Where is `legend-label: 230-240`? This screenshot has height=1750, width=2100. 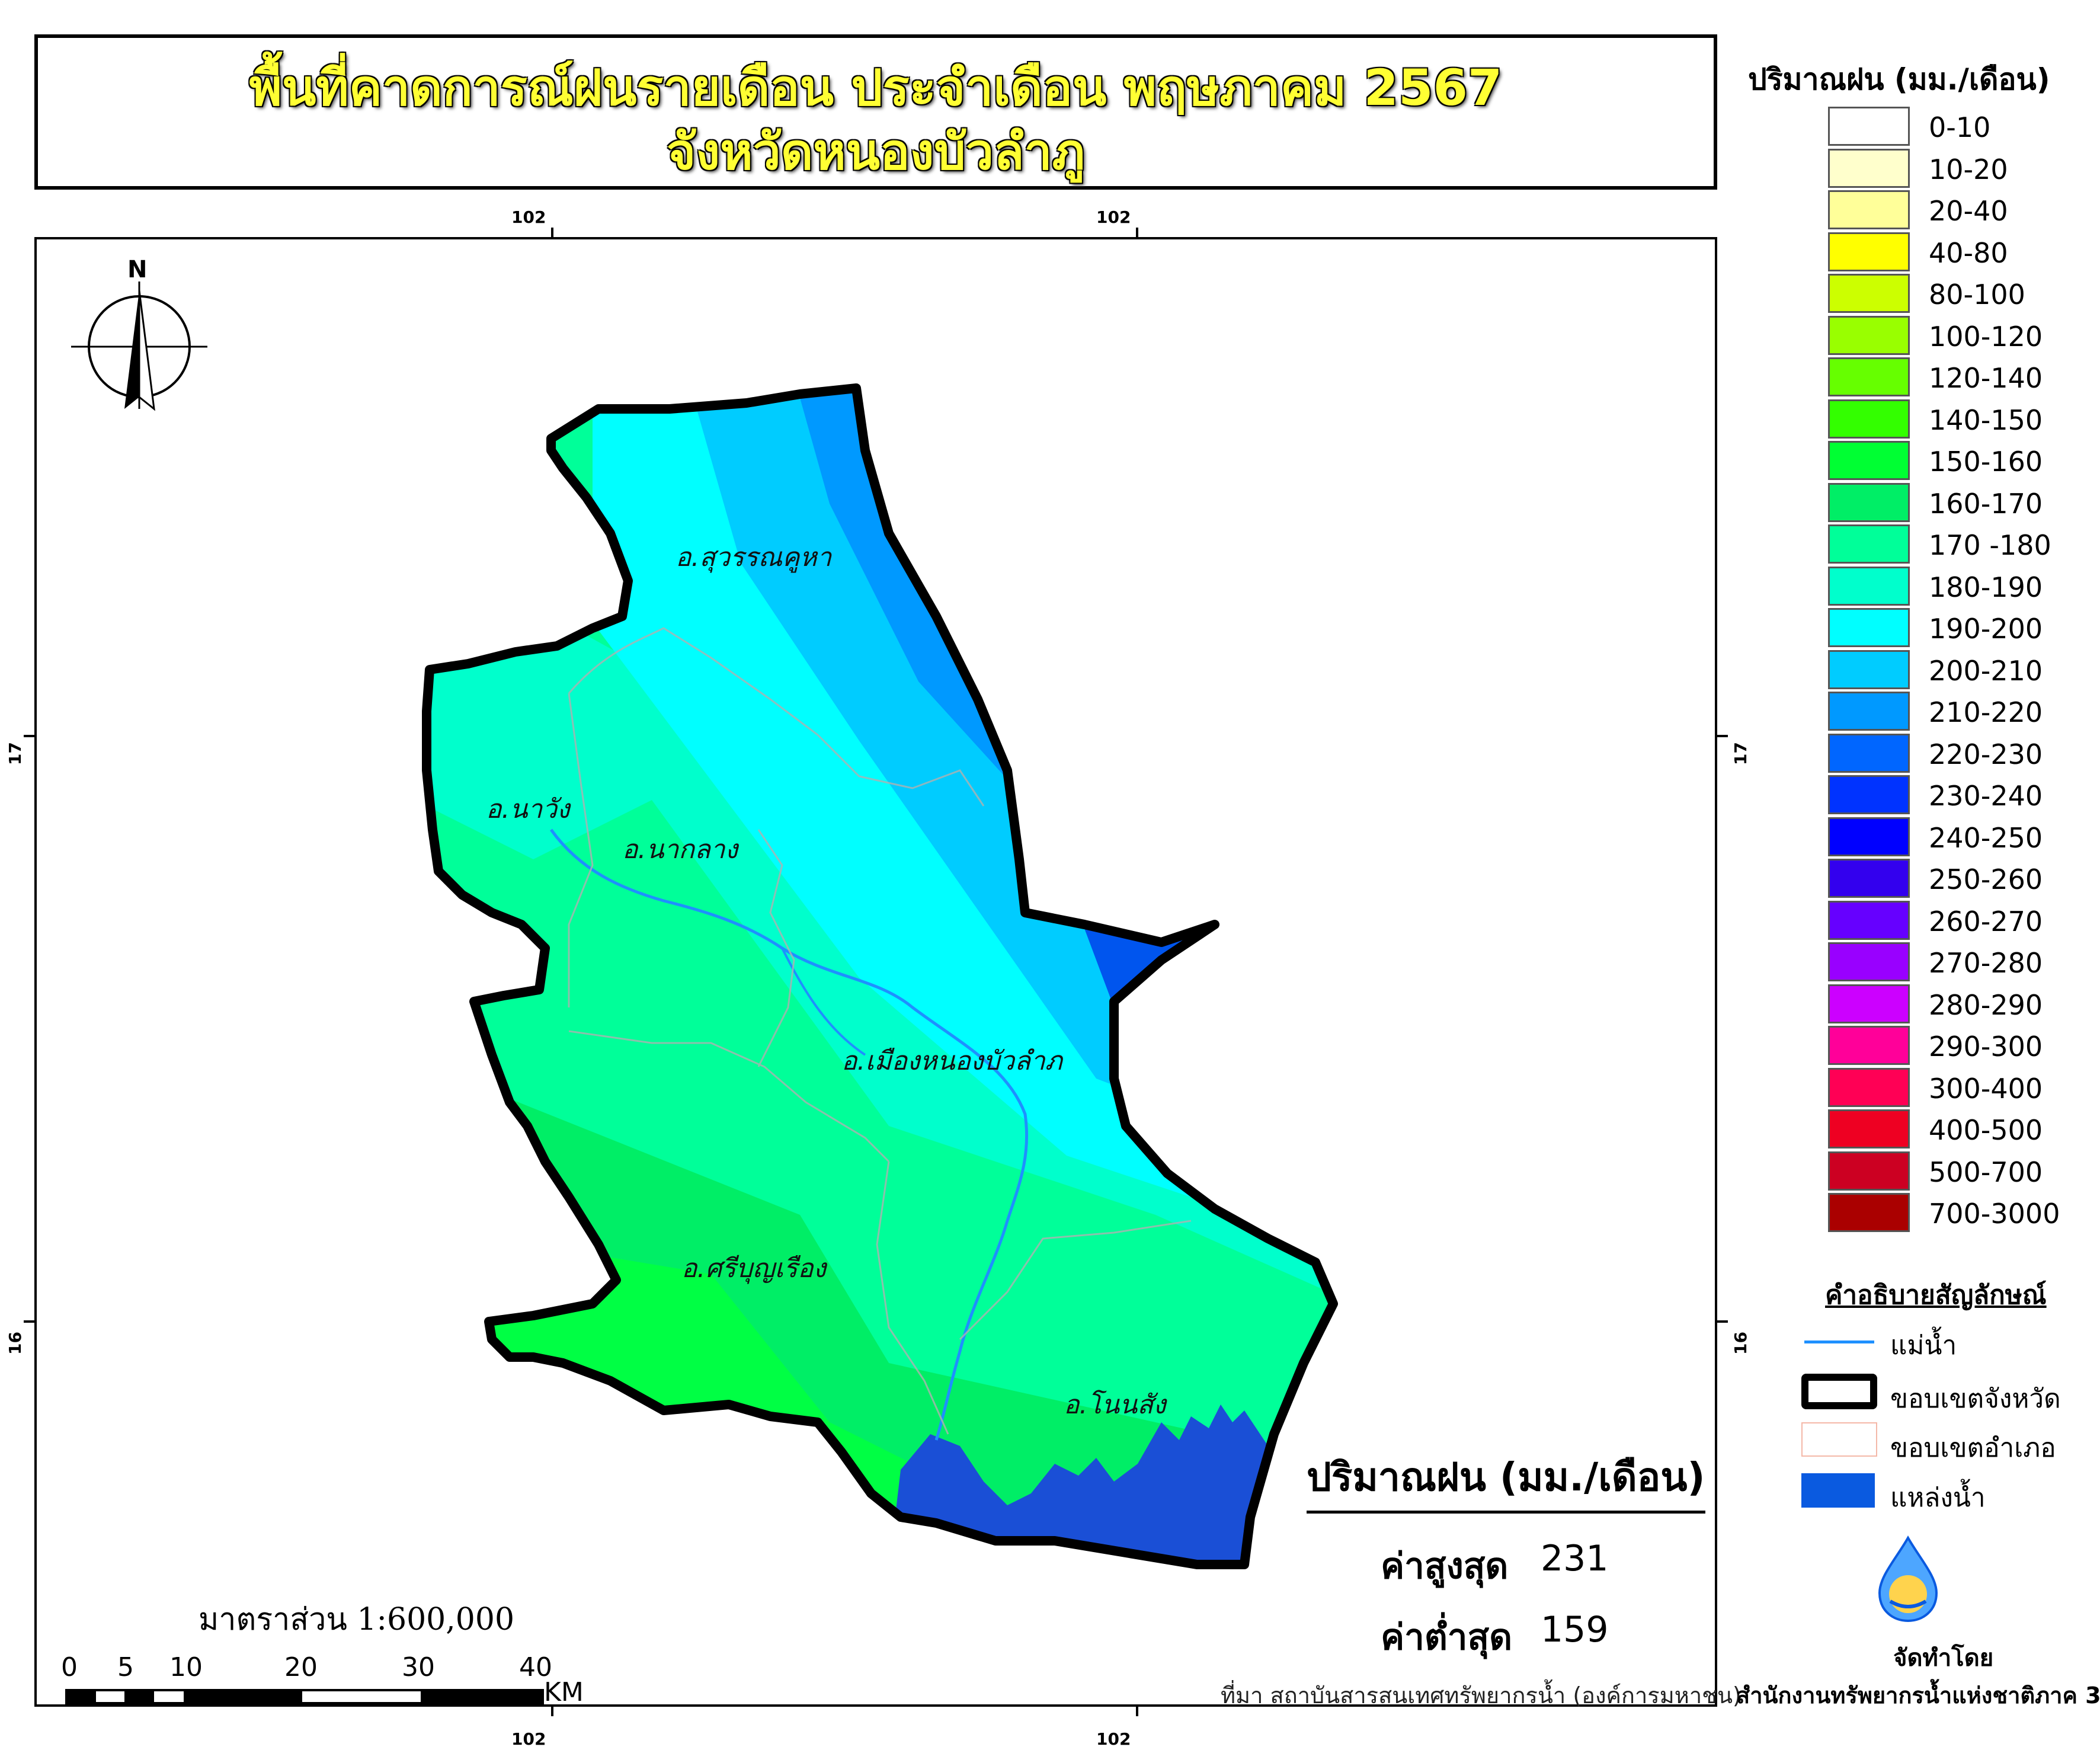
legend-label: 230-240 is located at coordinates (1986, 796).